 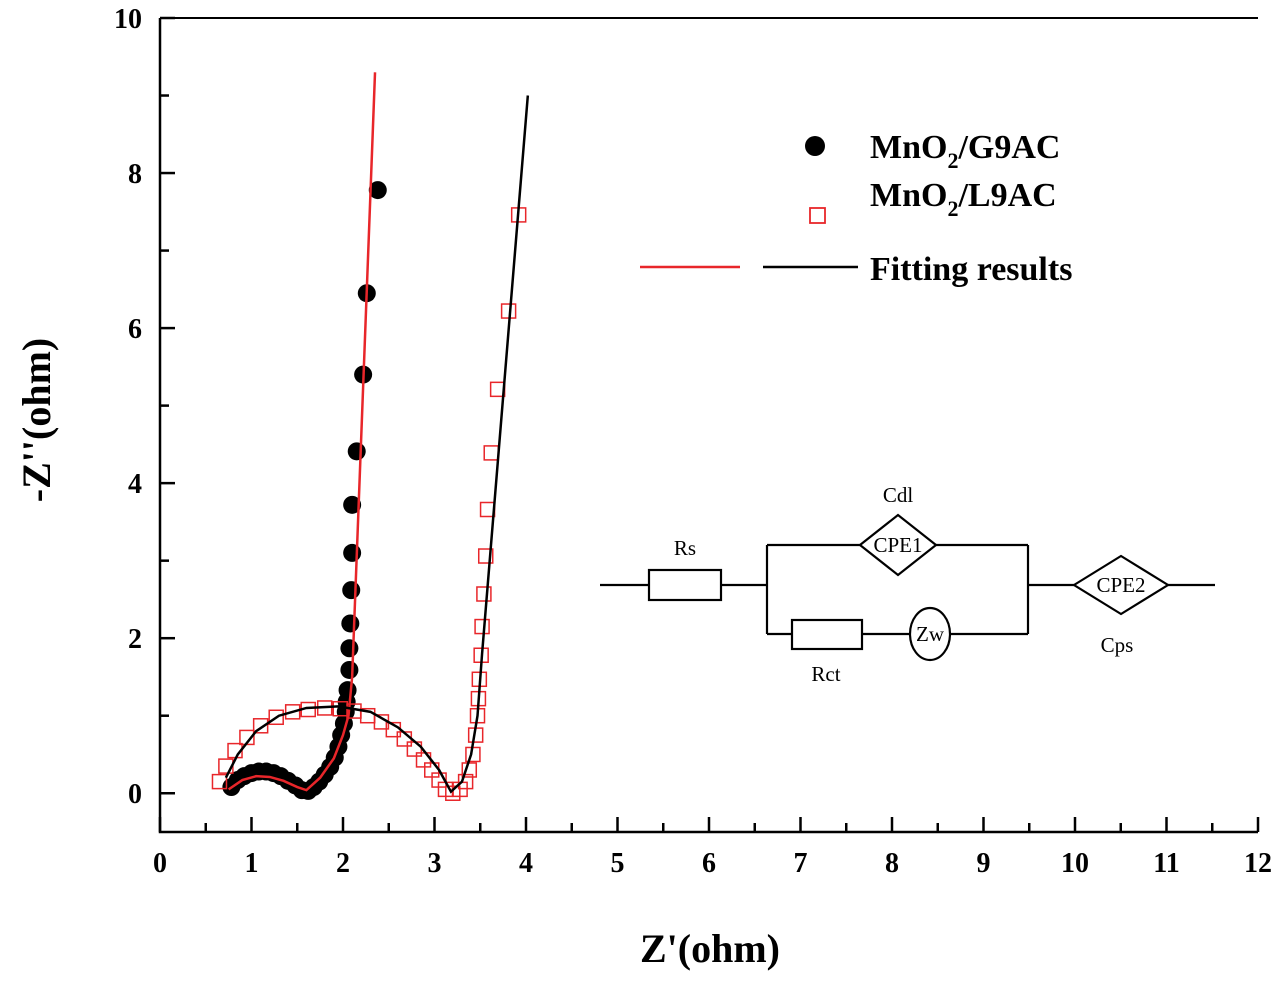 I want to click on series-fitting-results-g9ac-, so click(x=302, y=432).